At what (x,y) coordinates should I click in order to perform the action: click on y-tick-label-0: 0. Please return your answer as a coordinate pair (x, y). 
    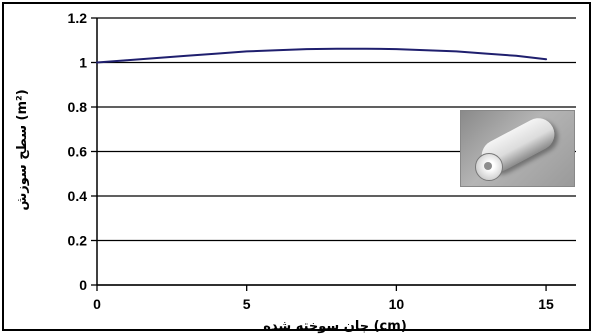
    Looking at the image, I should click on (83, 285).